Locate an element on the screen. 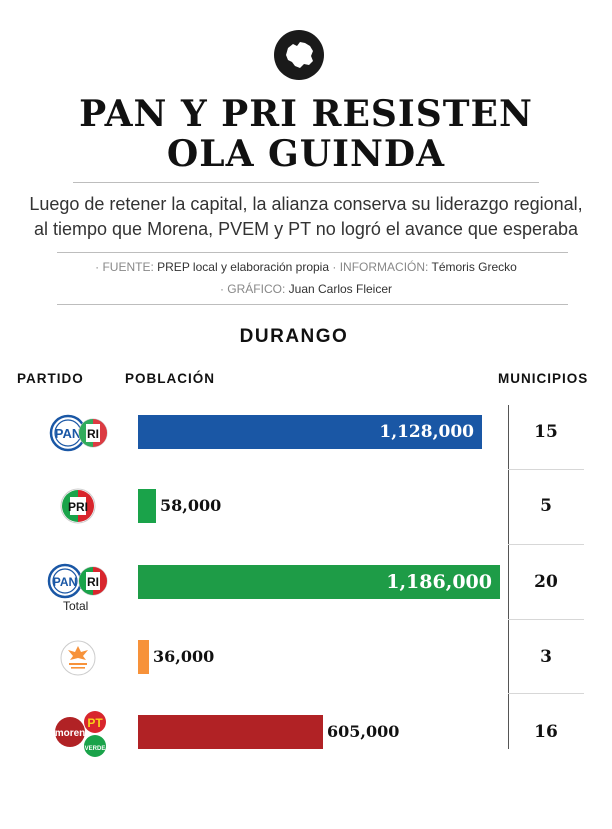  bar-value-label: 605,000 is located at coordinates (363, 731).